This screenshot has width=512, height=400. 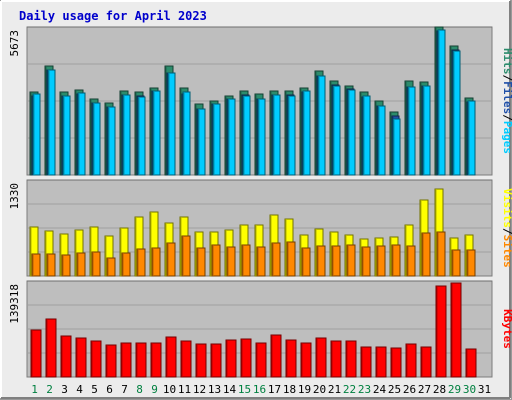 I want to click on day-label-12: 12, so click(x=199, y=389).